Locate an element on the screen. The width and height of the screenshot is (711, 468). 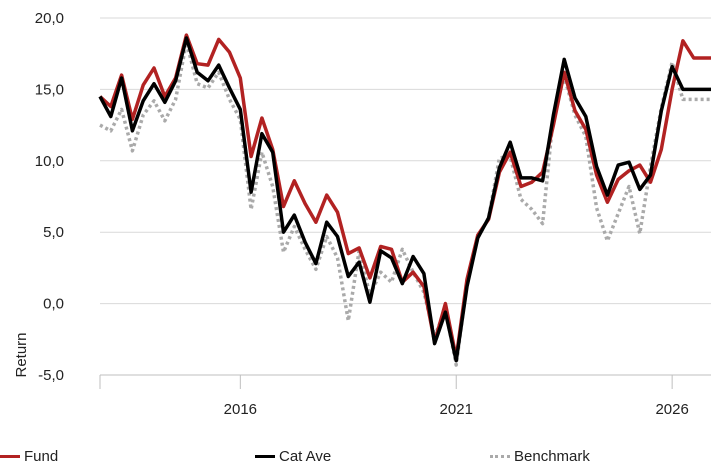
legend-swatch-cat-ave is located at coordinates (265, 456).